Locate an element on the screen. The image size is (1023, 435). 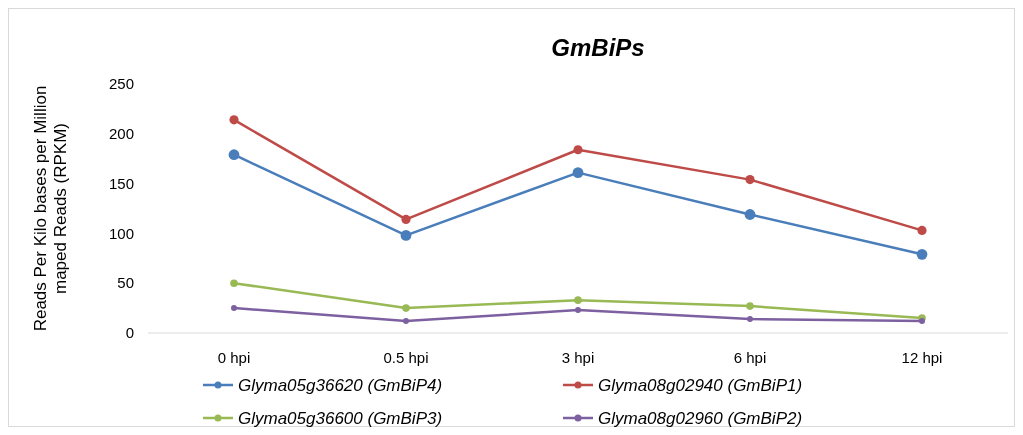
x-tick-label: 0 hpi is located at coordinates (234, 358).